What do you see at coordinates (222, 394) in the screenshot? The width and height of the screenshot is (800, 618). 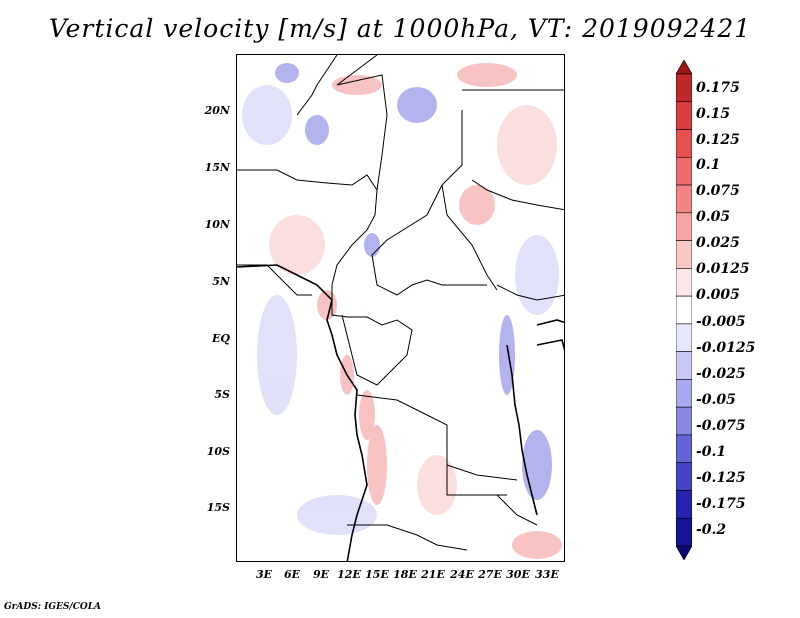 I see `lat-label: 5S` at bounding box center [222, 394].